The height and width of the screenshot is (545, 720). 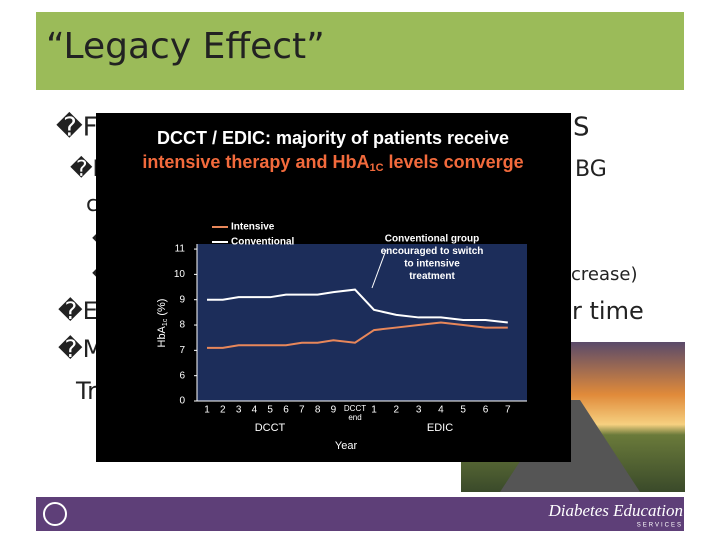 What do you see at coordinates (440, 428) in the screenshot?
I see `group-label: EDIC` at bounding box center [440, 428].